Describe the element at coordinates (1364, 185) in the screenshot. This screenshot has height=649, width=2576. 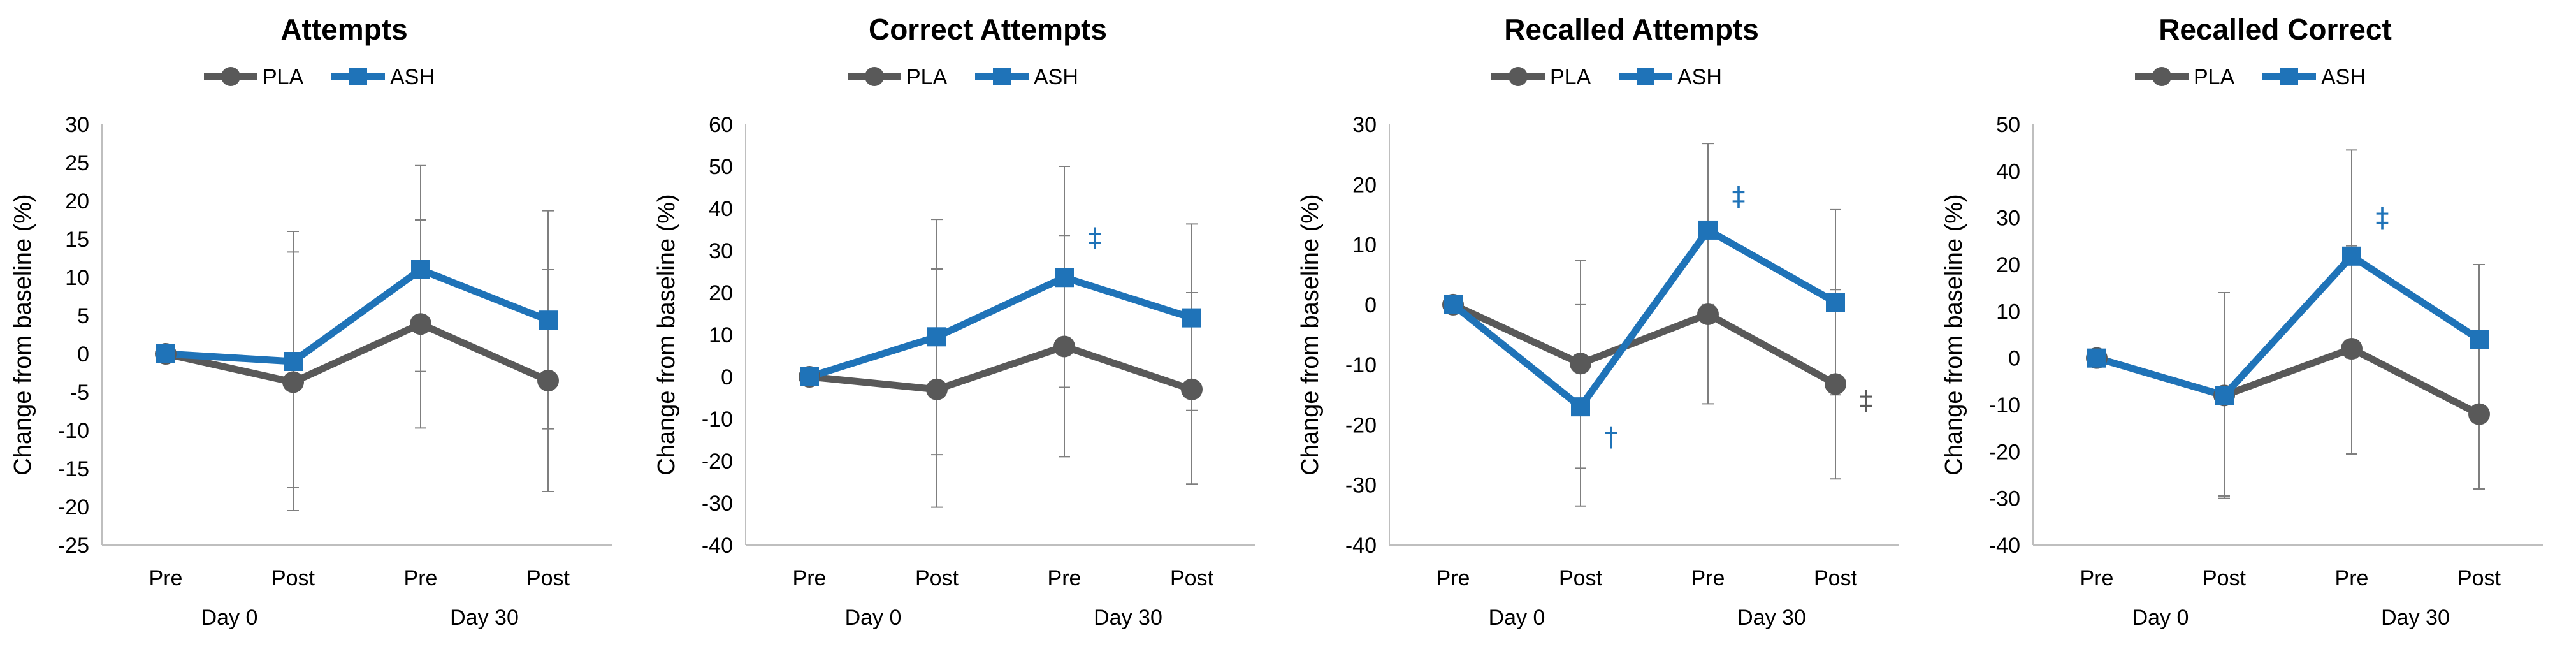
I see `y-tick-label: 20` at that location.